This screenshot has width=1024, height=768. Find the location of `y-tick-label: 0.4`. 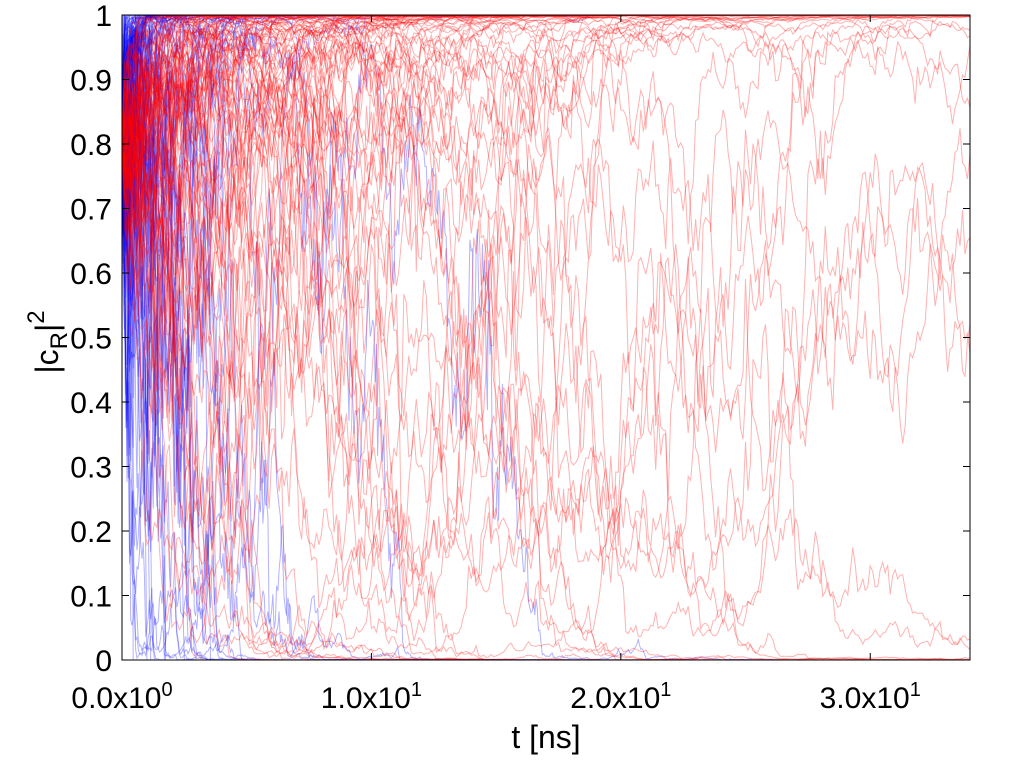

y-tick-label: 0.4 is located at coordinates (91, 403).